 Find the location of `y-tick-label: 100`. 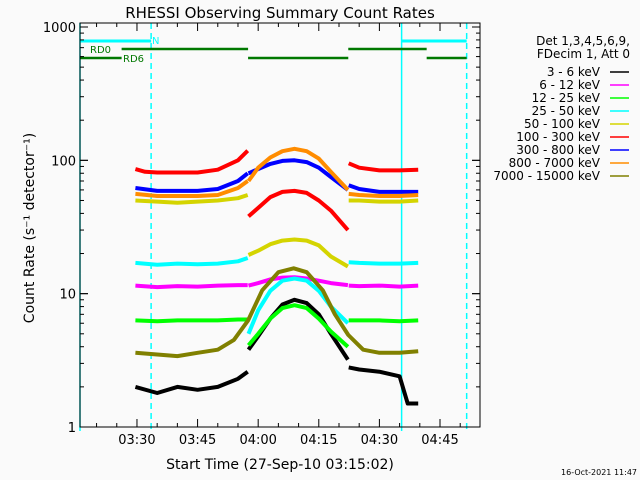

y-tick-label: 100 is located at coordinates (63, 161).